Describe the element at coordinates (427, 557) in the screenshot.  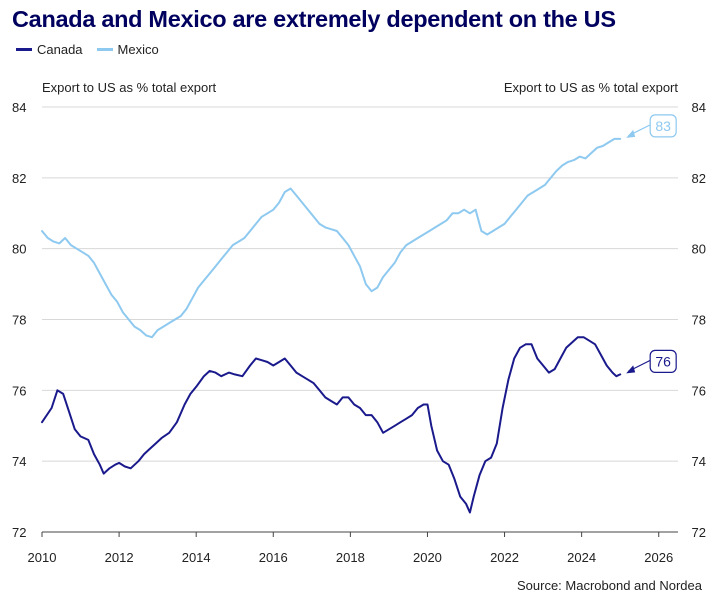
I see `x-tick-label: 2020` at that location.